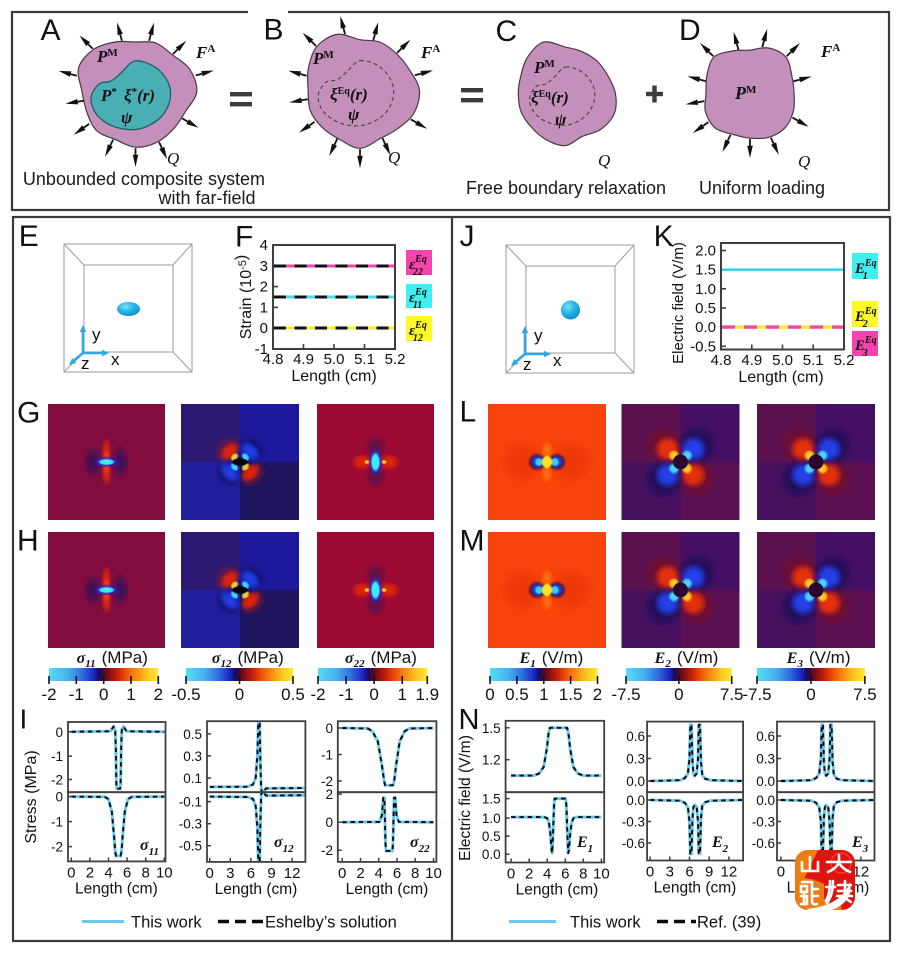 The image size is (900, 955). Describe the element at coordinates (491, 760) in the screenshot. I see `svg-text: 1.2` at that location.